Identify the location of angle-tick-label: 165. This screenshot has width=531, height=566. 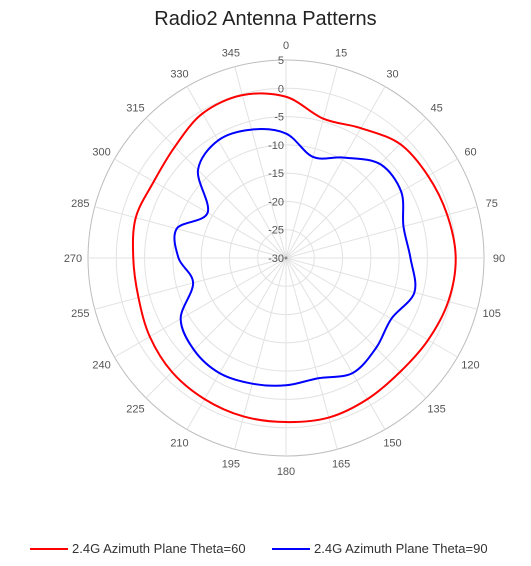
(341, 465).